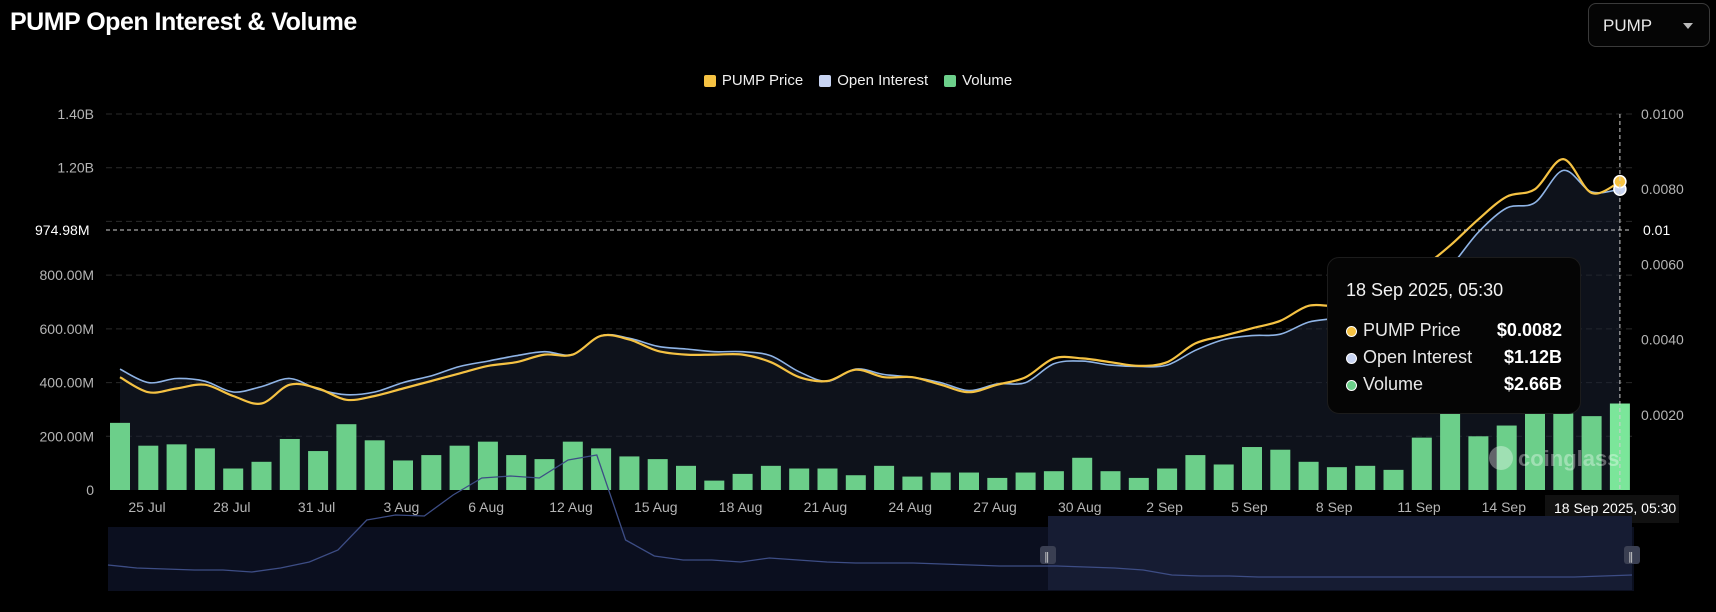 The image size is (1716, 612). I want to click on x-tick-label: 28 Jul, so click(231, 507).